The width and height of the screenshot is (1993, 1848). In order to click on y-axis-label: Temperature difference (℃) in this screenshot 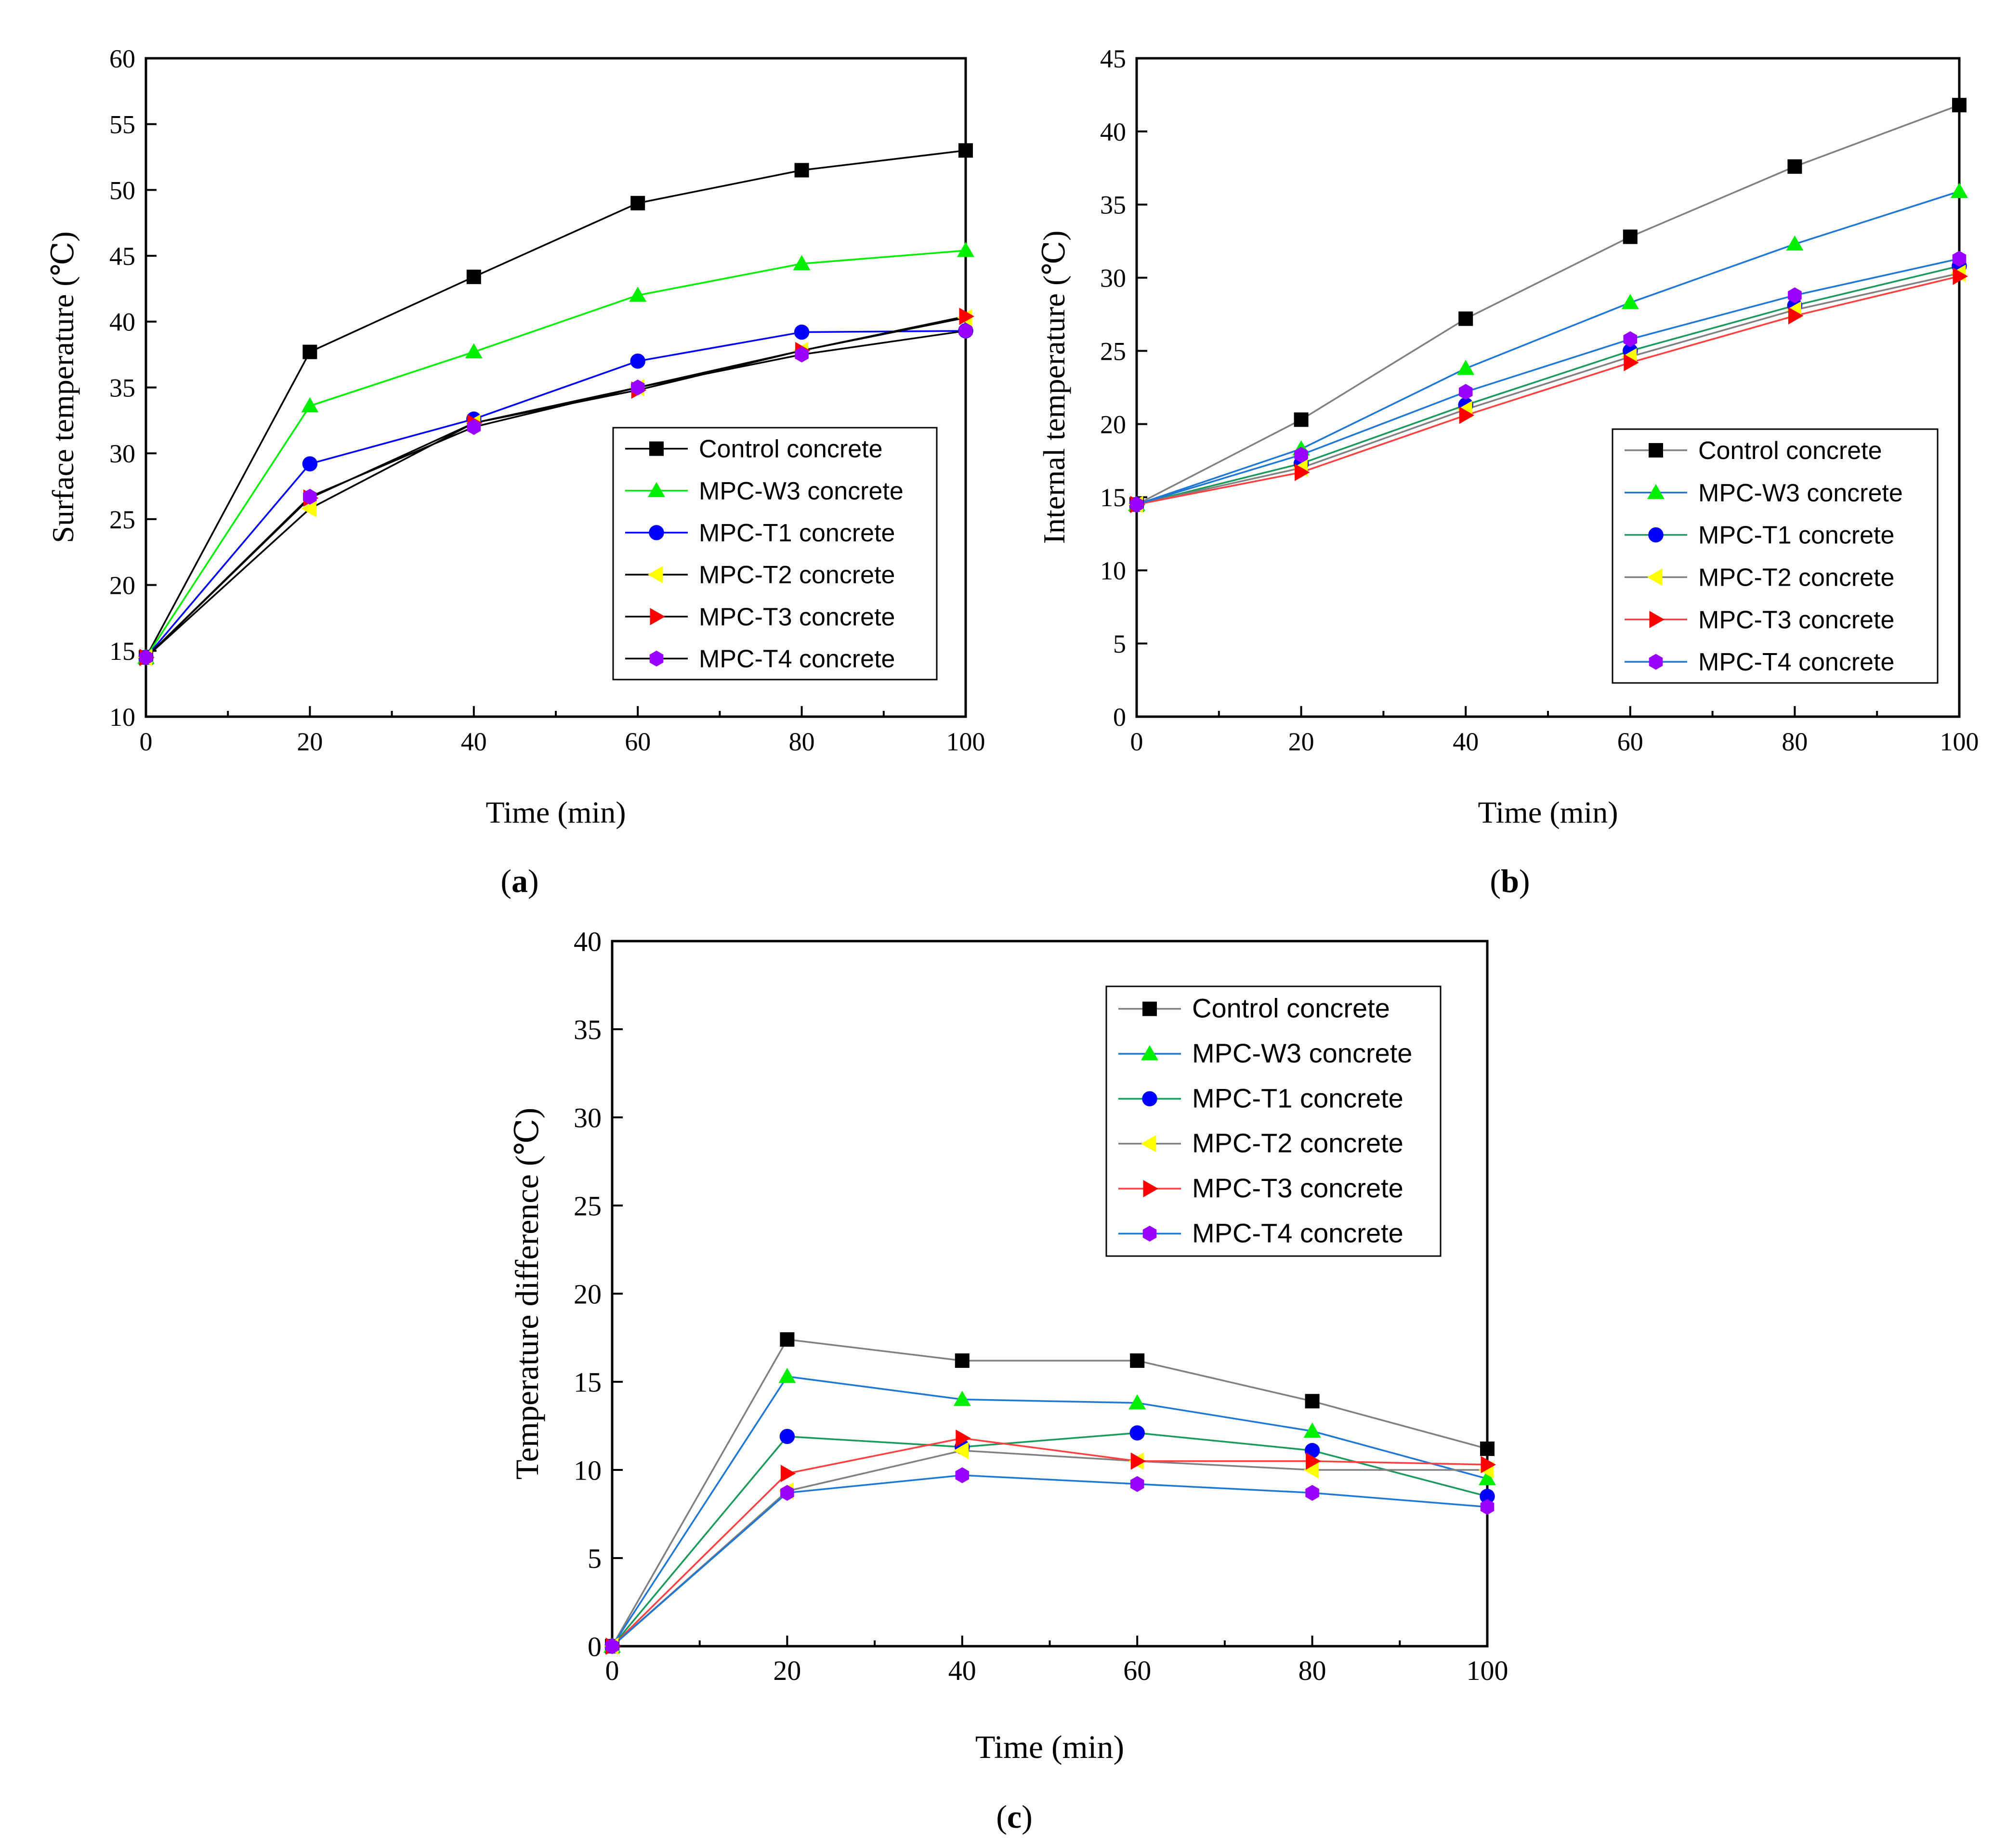, I will do `click(527, 1294)`.